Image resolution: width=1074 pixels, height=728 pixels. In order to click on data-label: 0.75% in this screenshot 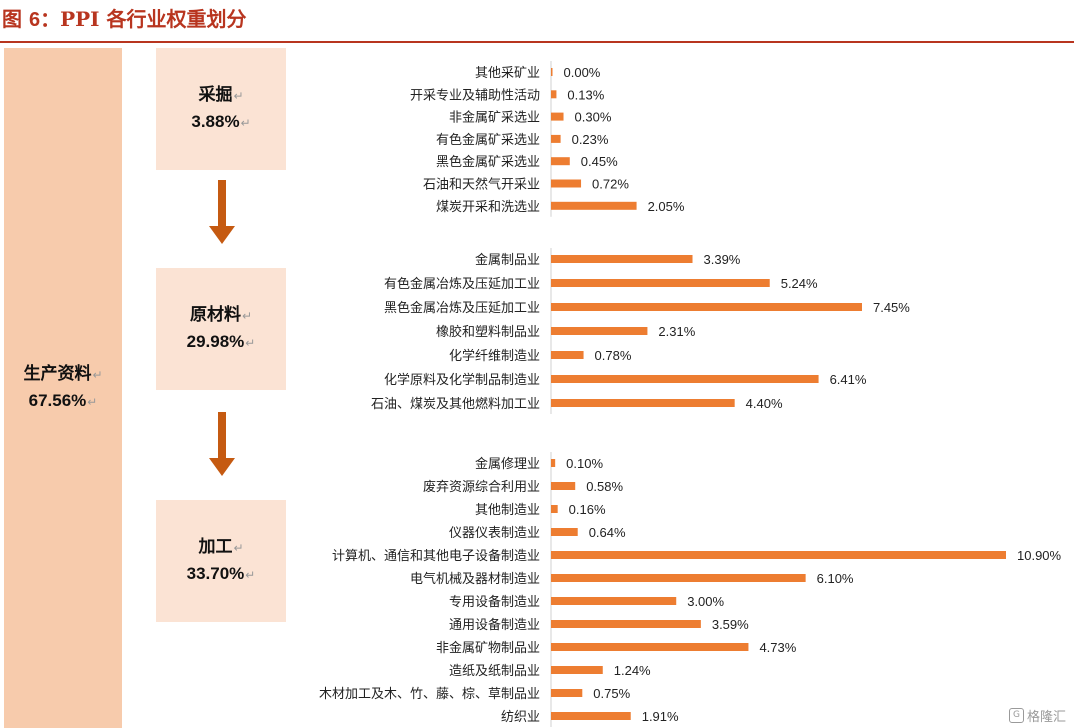, I will do `click(611, 693)`.